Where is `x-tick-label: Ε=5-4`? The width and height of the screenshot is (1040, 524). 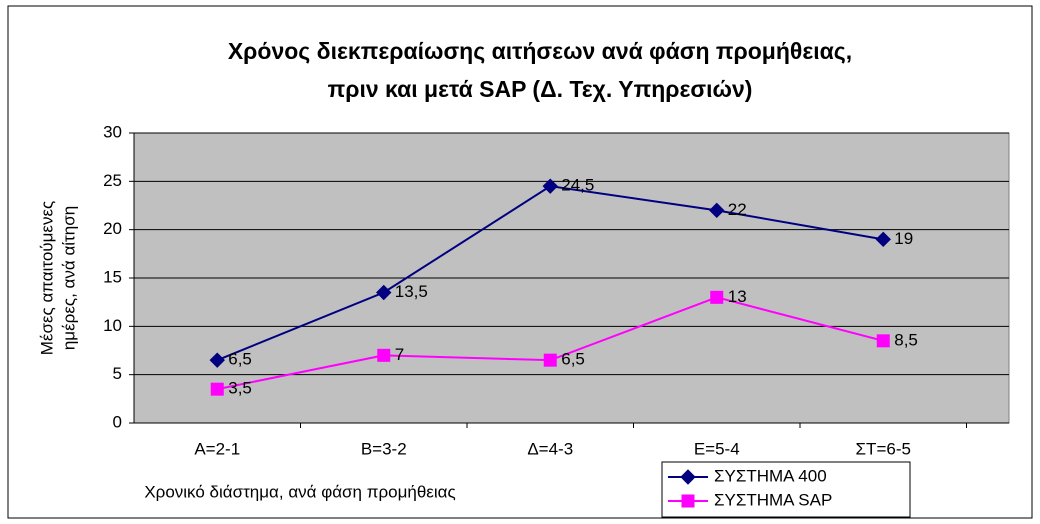 x-tick-label: Ε=5-4 is located at coordinates (717, 448).